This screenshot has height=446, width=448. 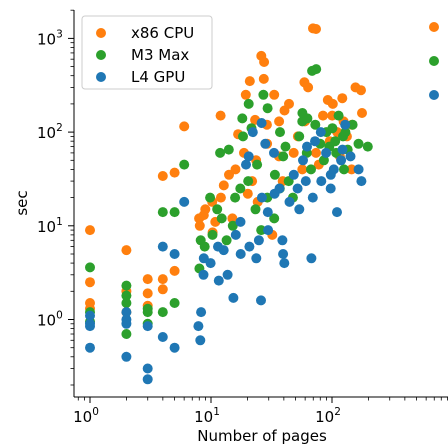 What do you see at coordinates (59, 34) in the screenshot?
I see `y-tick-label-exponent: 3` at bounding box center [59, 34].